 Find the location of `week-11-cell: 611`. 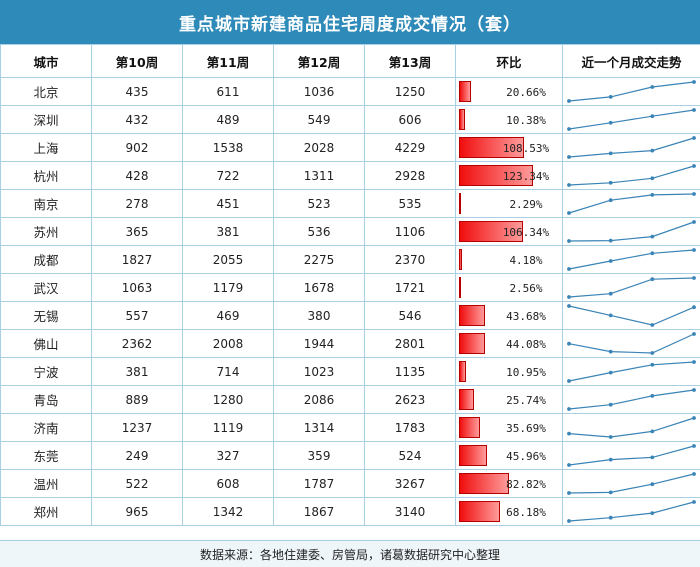

week-11-cell: 611 is located at coordinates (228, 92).